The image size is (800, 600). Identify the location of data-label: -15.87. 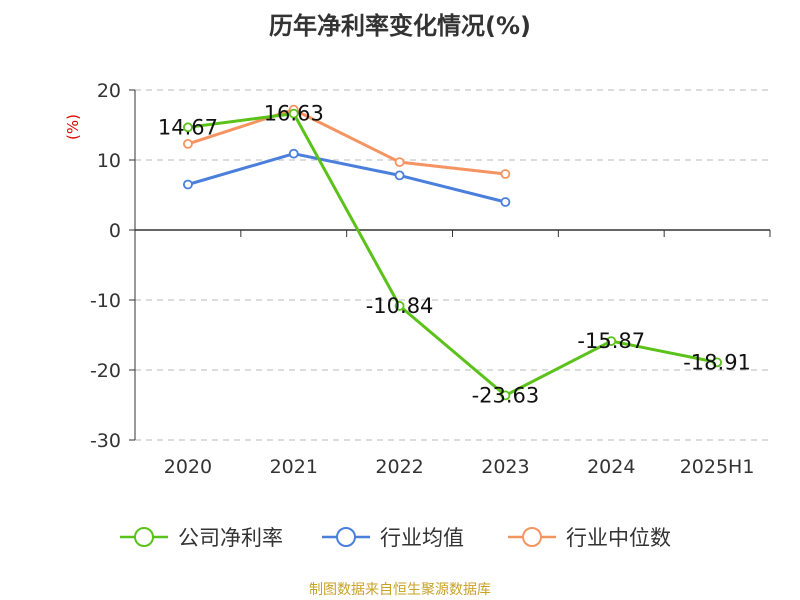
(611, 341).